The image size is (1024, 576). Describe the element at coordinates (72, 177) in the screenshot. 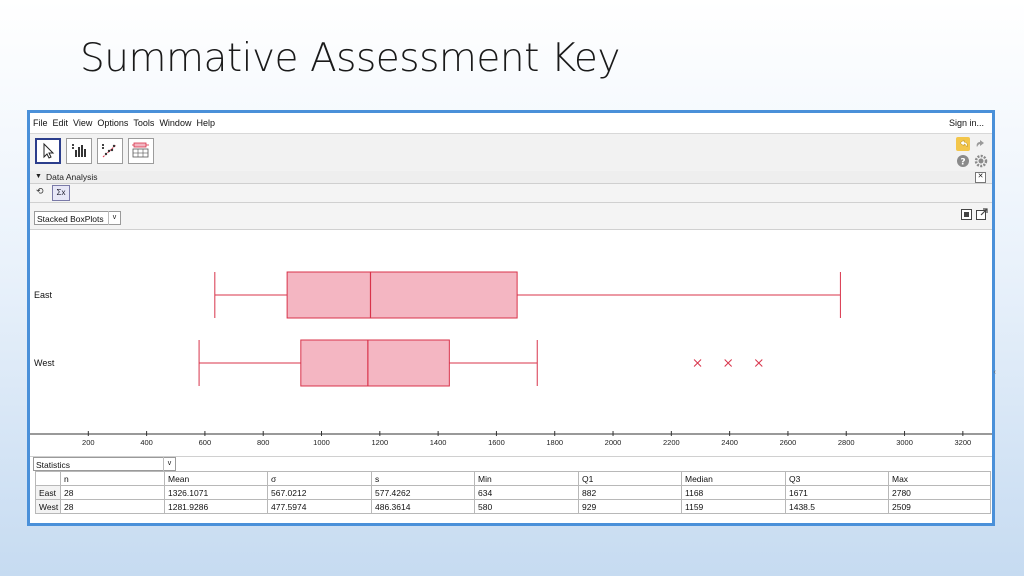

I see `panel-title: Data Analysis` at that location.